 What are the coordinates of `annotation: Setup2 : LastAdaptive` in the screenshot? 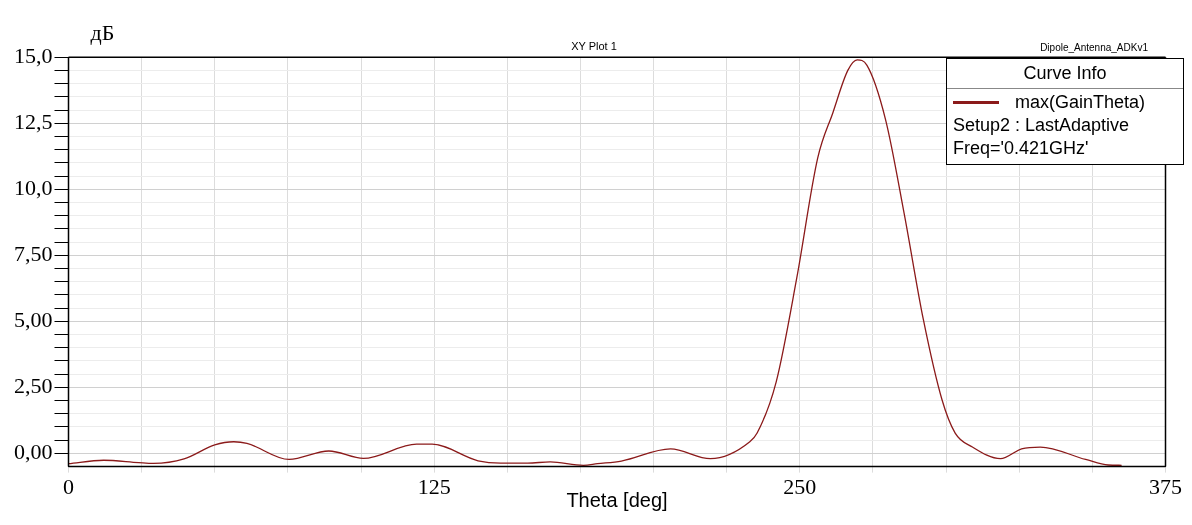 It's located at (1042, 125).